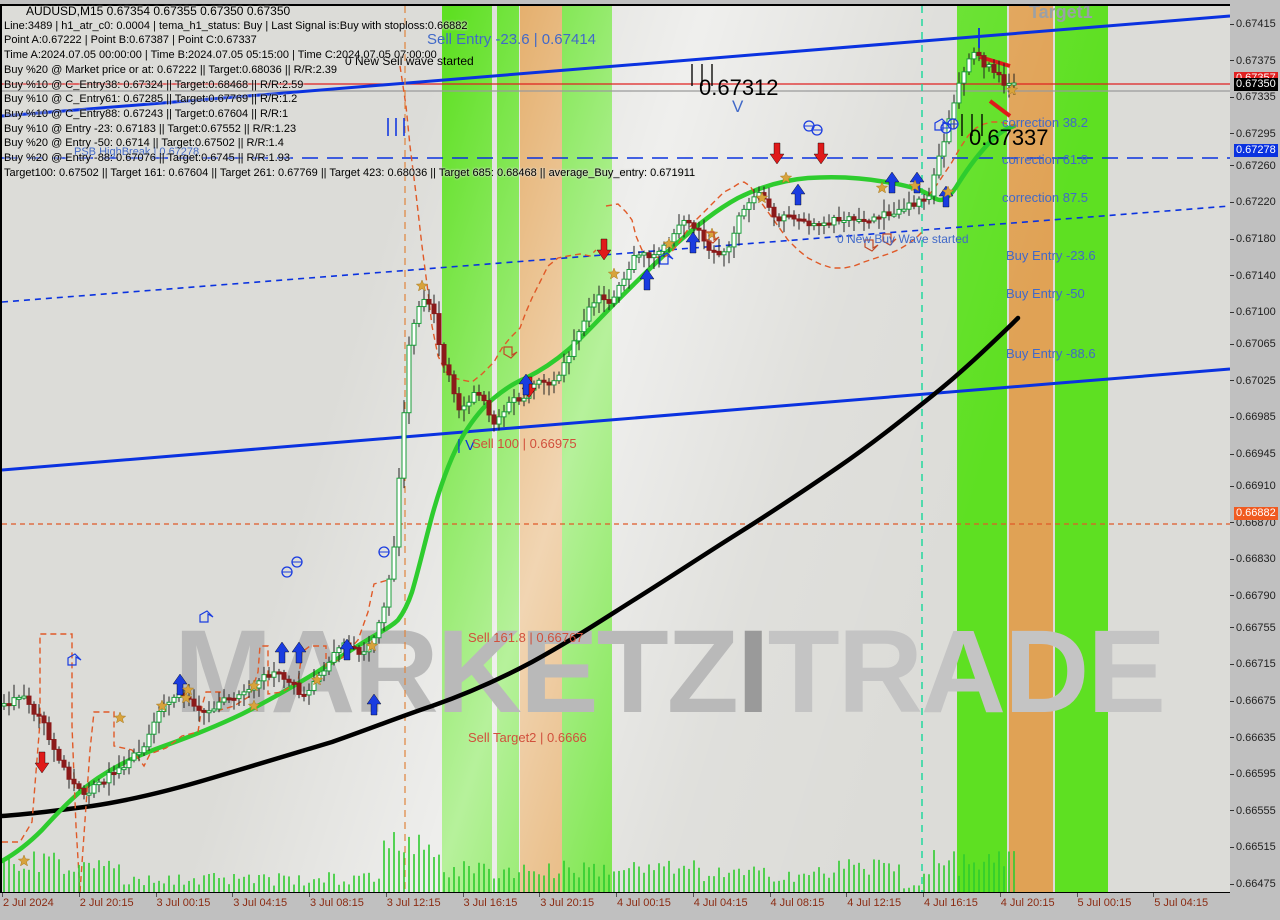 The width and height of the screenshot is (1280, 920). Describe the element at coordinates (509, 862) in the screenshot. I see `volume-histogram` at that location.